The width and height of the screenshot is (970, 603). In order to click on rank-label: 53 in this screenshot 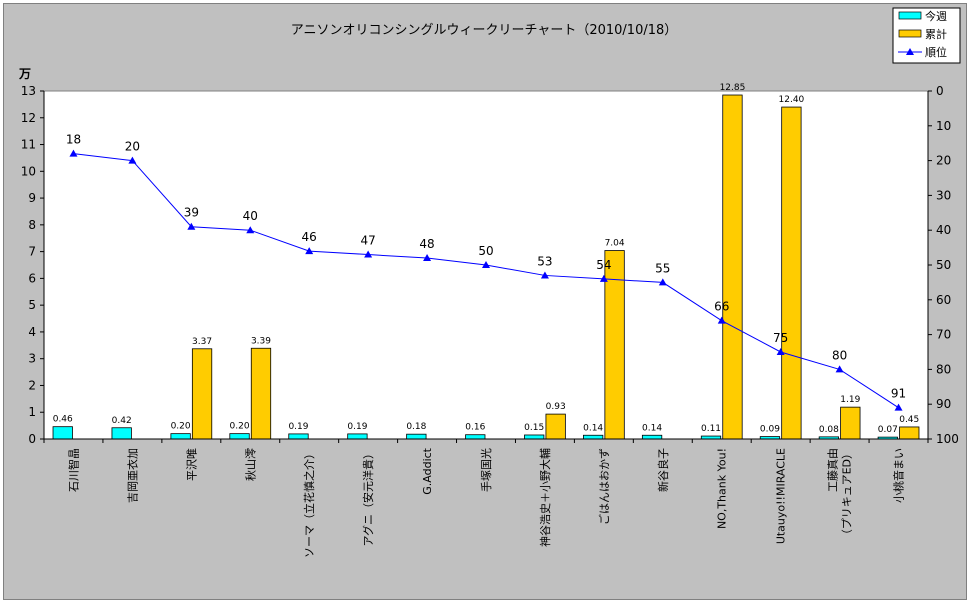, I will do `click(544, 261)`.